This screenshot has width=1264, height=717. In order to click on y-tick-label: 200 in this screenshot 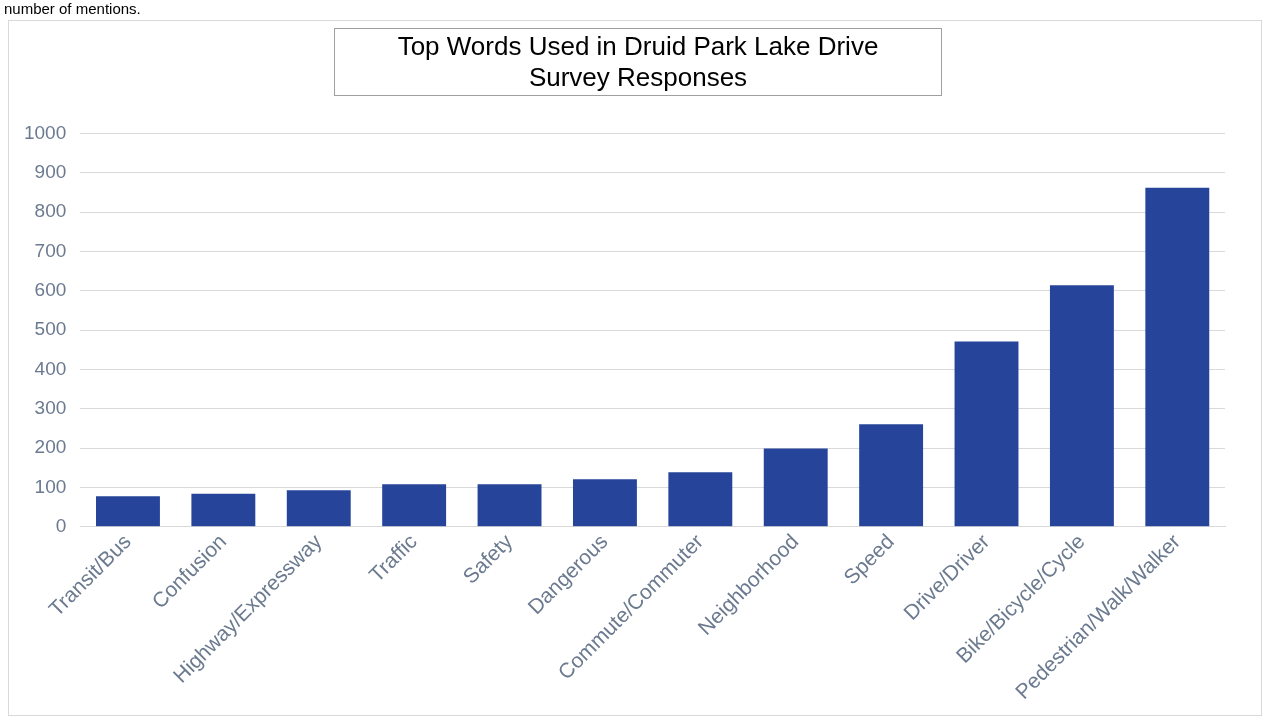, I will do `click(50, 447)`.